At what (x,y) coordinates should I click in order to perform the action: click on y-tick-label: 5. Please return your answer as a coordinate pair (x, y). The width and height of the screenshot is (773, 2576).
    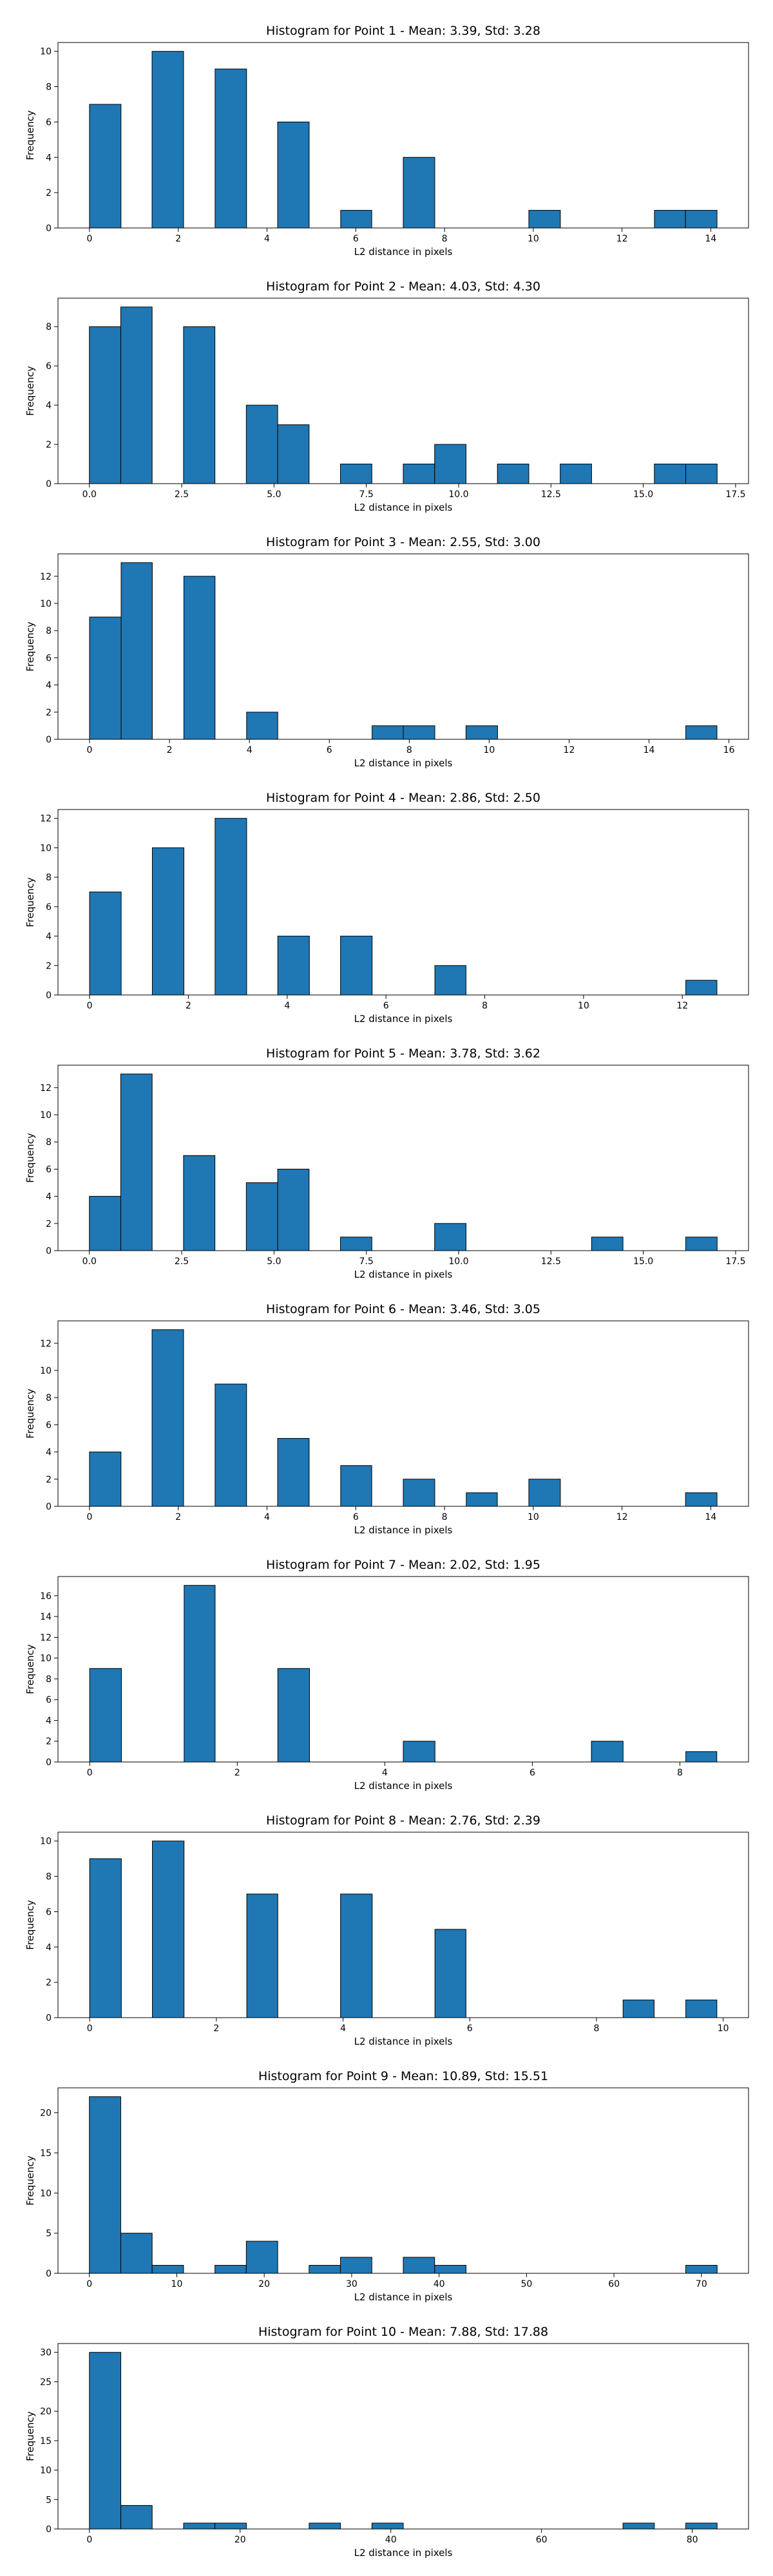
    Looking at the image, I should click on (49, 2234).